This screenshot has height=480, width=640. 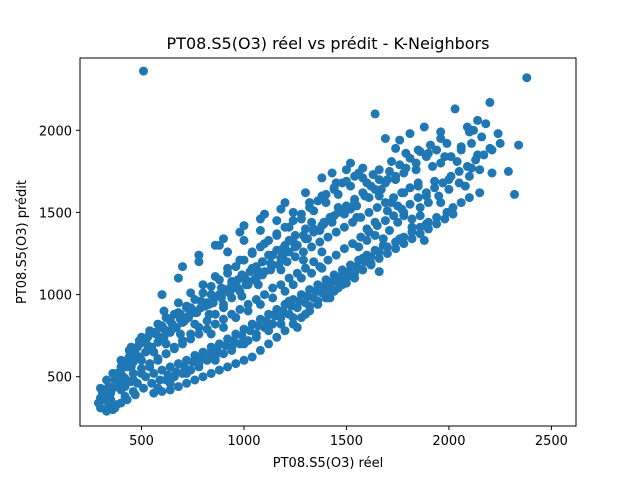 I want to click on y-tick-label: 500, so click(x=59, y=378).